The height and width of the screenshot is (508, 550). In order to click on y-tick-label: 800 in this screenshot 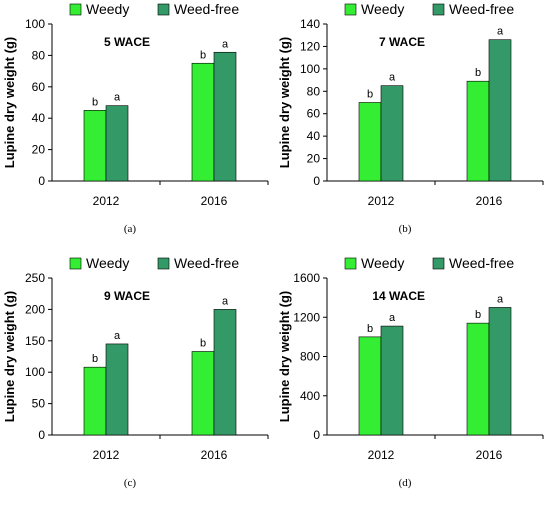, I will do `click(310, 357)`.